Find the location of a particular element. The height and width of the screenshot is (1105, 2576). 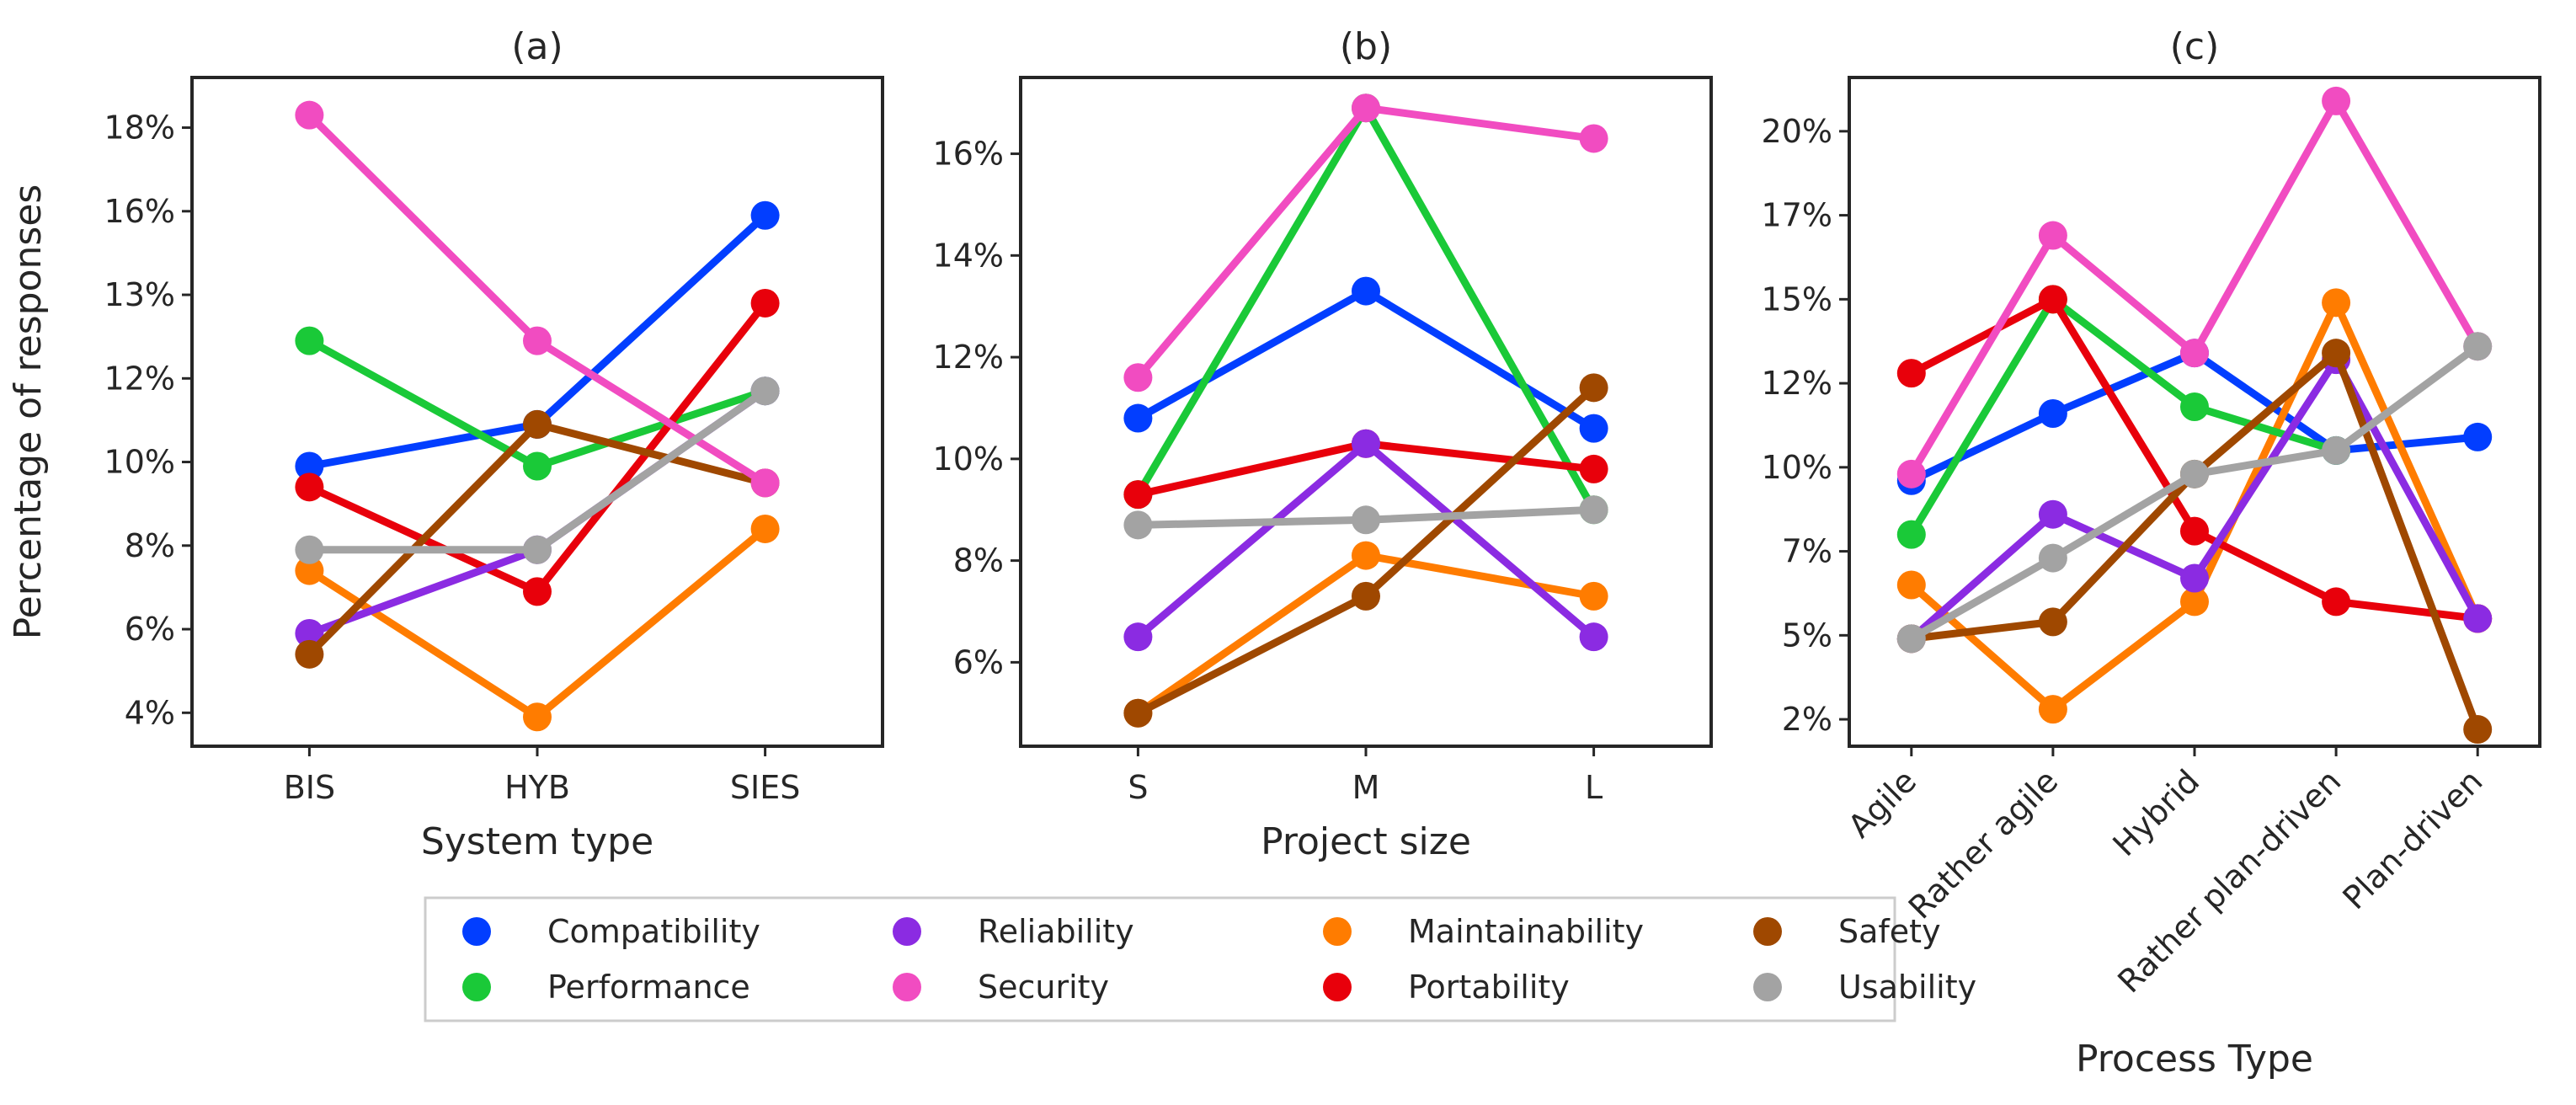

legend-label-security: Security is located at coordinates (1043, 988).